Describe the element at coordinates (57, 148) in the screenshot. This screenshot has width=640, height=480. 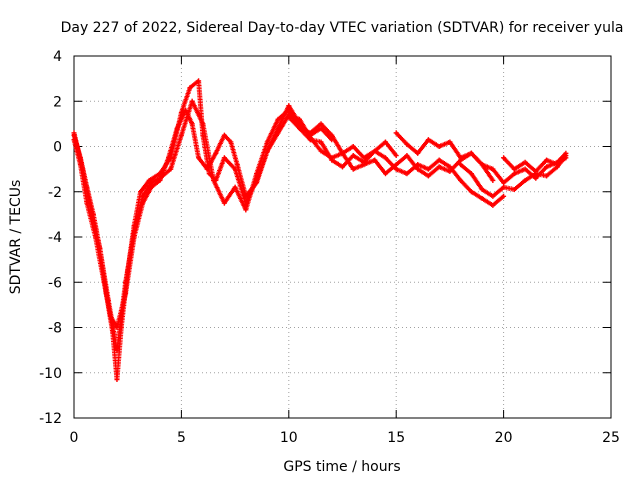
I see `y-tick-label: 0` at that location.